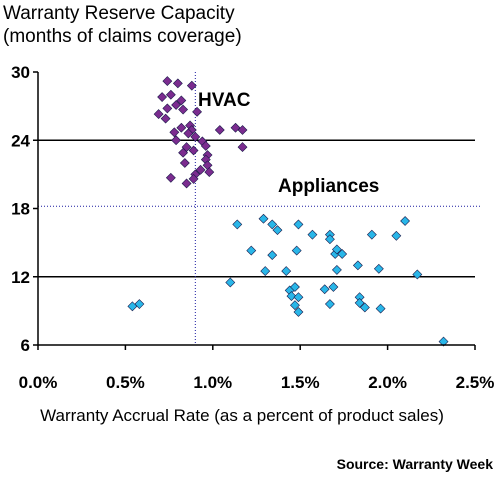 Image resolution: width=500 pixels, height=480 pixels. Describe the element at coordinates (125, 382) in the screenshot. I see `x-tick-label-1: 0.5%` at that location.